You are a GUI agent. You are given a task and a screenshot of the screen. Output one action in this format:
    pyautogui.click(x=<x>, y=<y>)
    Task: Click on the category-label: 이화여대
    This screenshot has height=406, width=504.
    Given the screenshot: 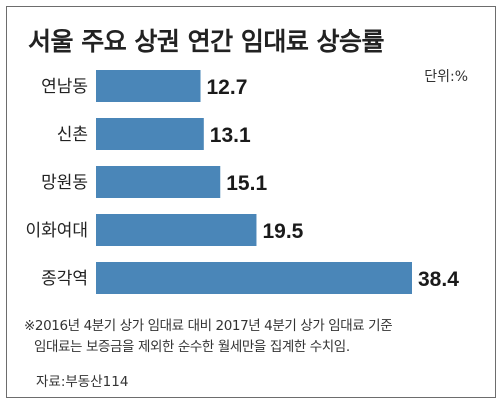 What is the action you would take?
    pyautogui.click(x=56, y=231)
    